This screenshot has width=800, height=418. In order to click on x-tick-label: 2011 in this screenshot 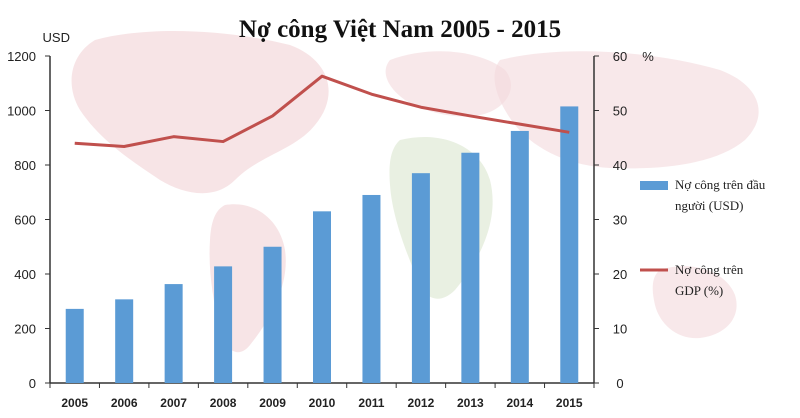, I will do `click(371, 403)`.